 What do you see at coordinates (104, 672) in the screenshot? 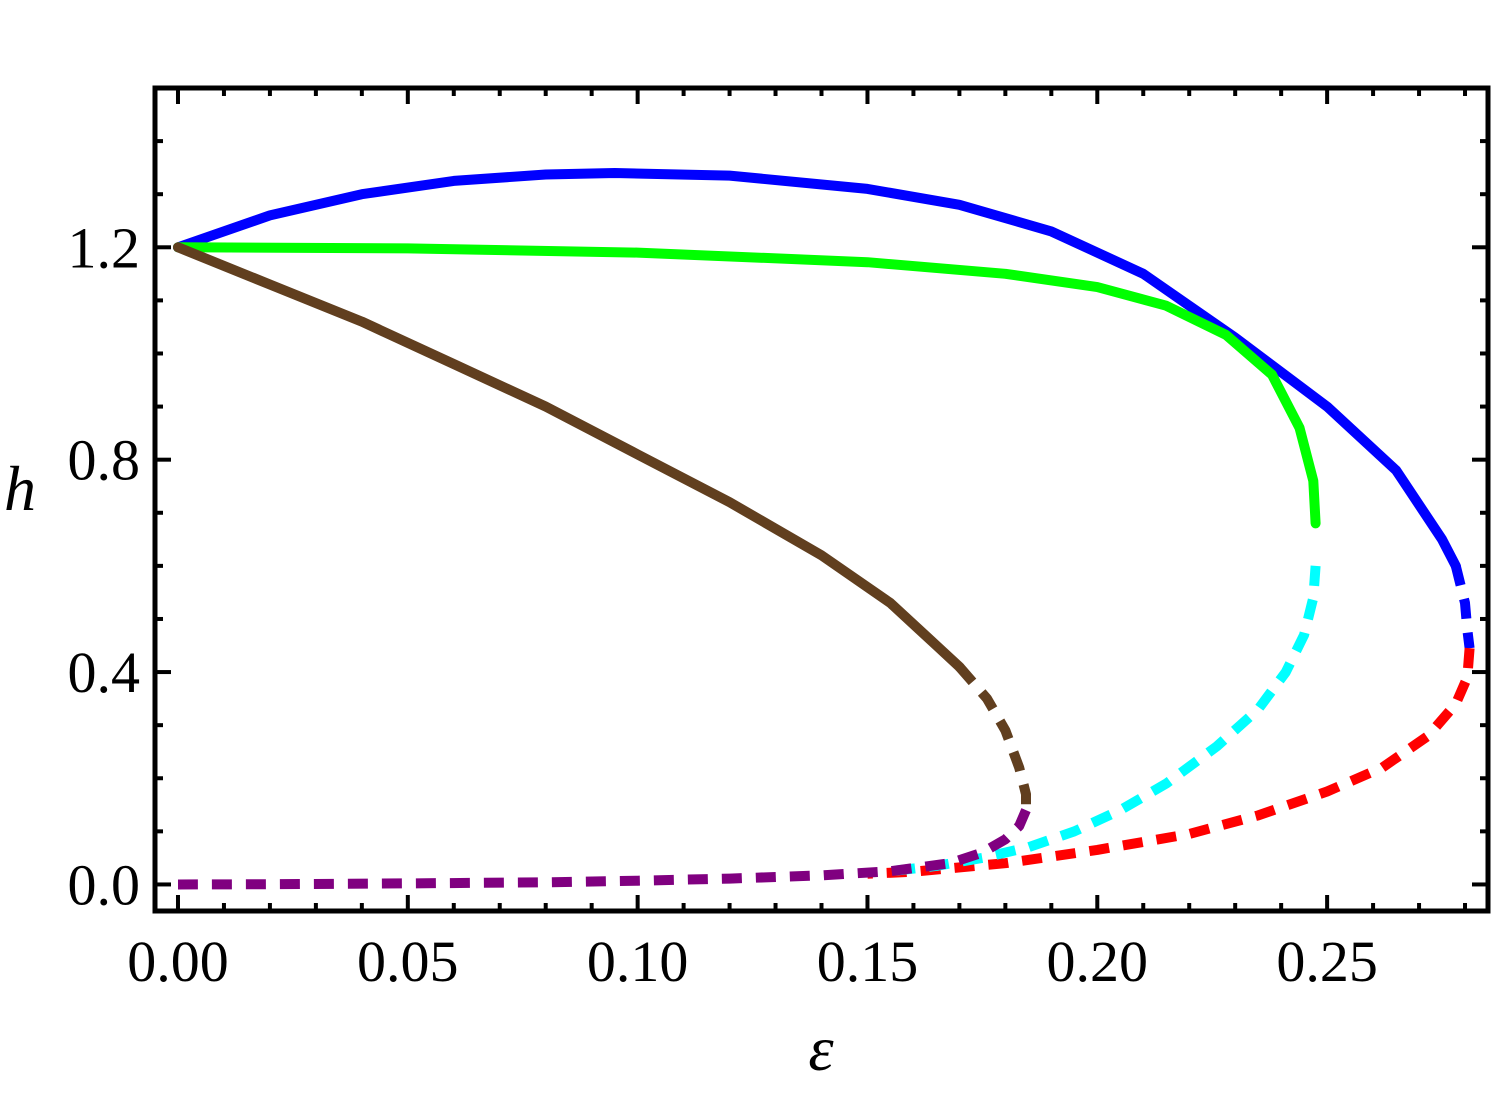
I see `y-tick-label: 0.4` at bounding box center [104, 672].